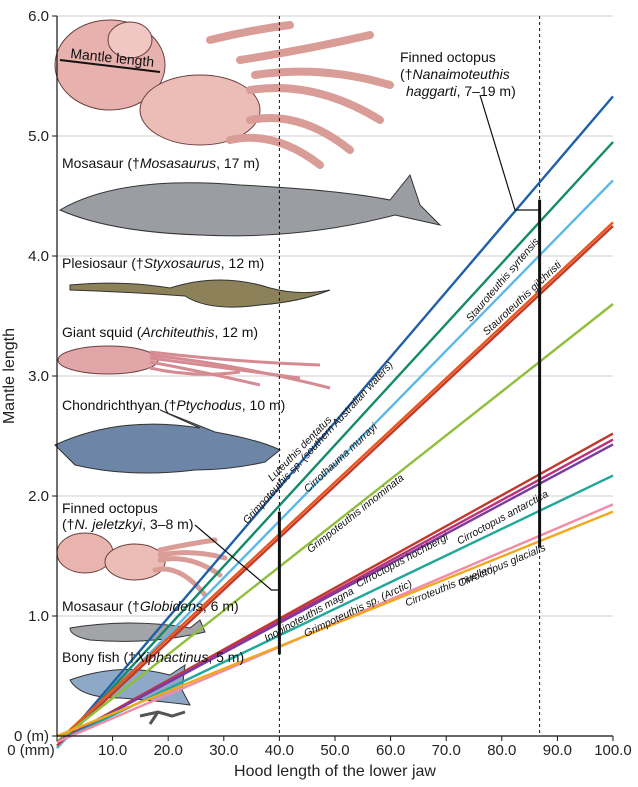 This screenshot has width=638, height=787. Describe the element at coordinates (173, 405) in the screenshot. I see `annotation-chondrichthyan: Chondrichthyan (†Ptychodus, 10 m)` at that location.